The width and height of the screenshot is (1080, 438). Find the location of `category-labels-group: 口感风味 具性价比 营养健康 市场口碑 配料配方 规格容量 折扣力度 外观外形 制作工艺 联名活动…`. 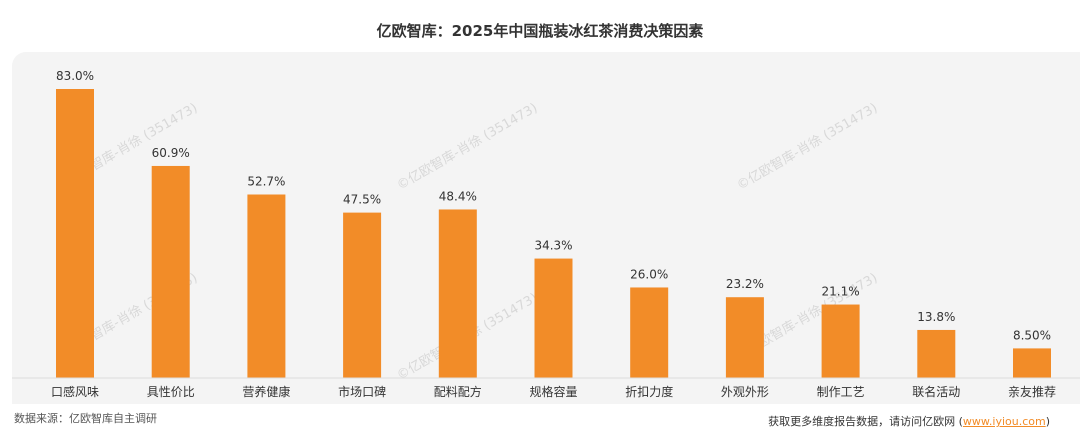

category-labels-group: 口感风味 具性价比 营养健康 市场口碑 配料配方 规格容量 折扣力度 外观外形 制作工艺 联名活动… is located at coordinates (553, 391).